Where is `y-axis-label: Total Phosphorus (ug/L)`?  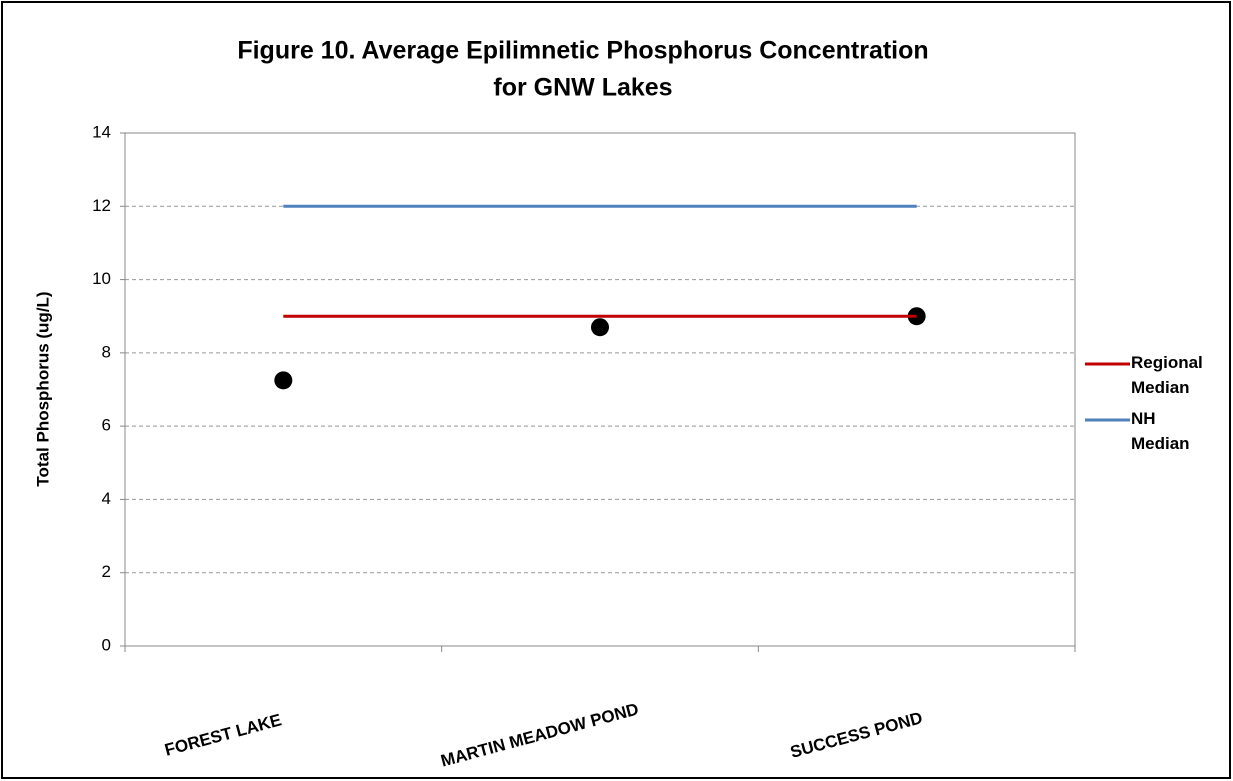
y-axis-label: Total Phosphorus (ug/L) is located at coordinates (42, 388).